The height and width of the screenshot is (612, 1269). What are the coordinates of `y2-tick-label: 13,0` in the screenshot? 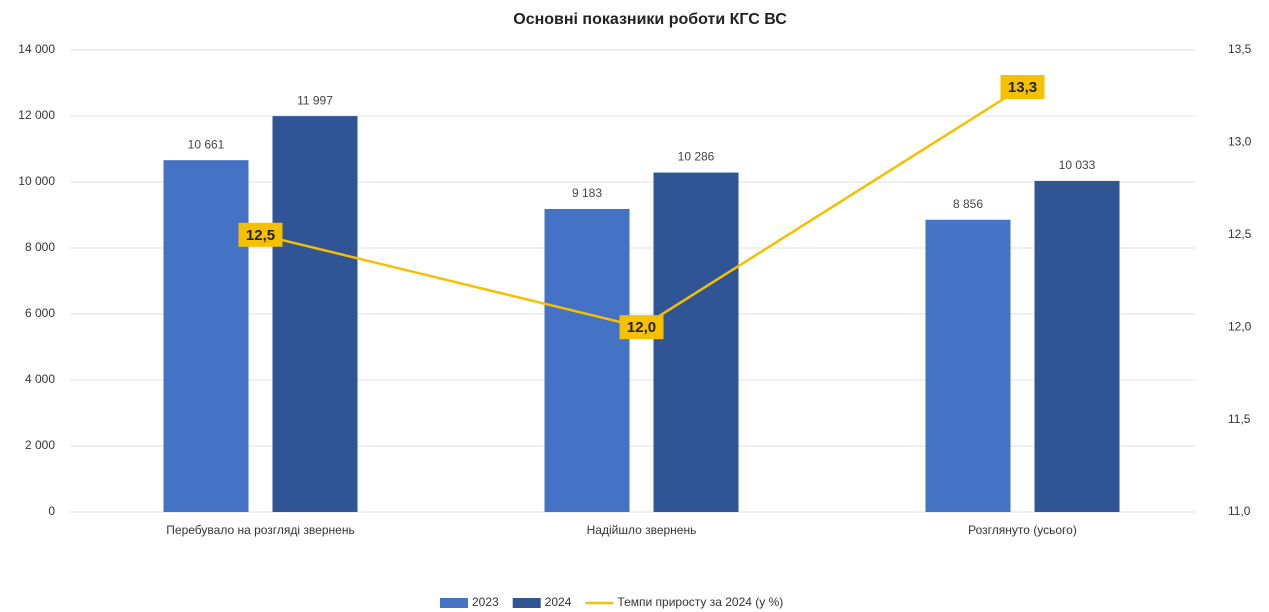 It's located at (1240, 142).